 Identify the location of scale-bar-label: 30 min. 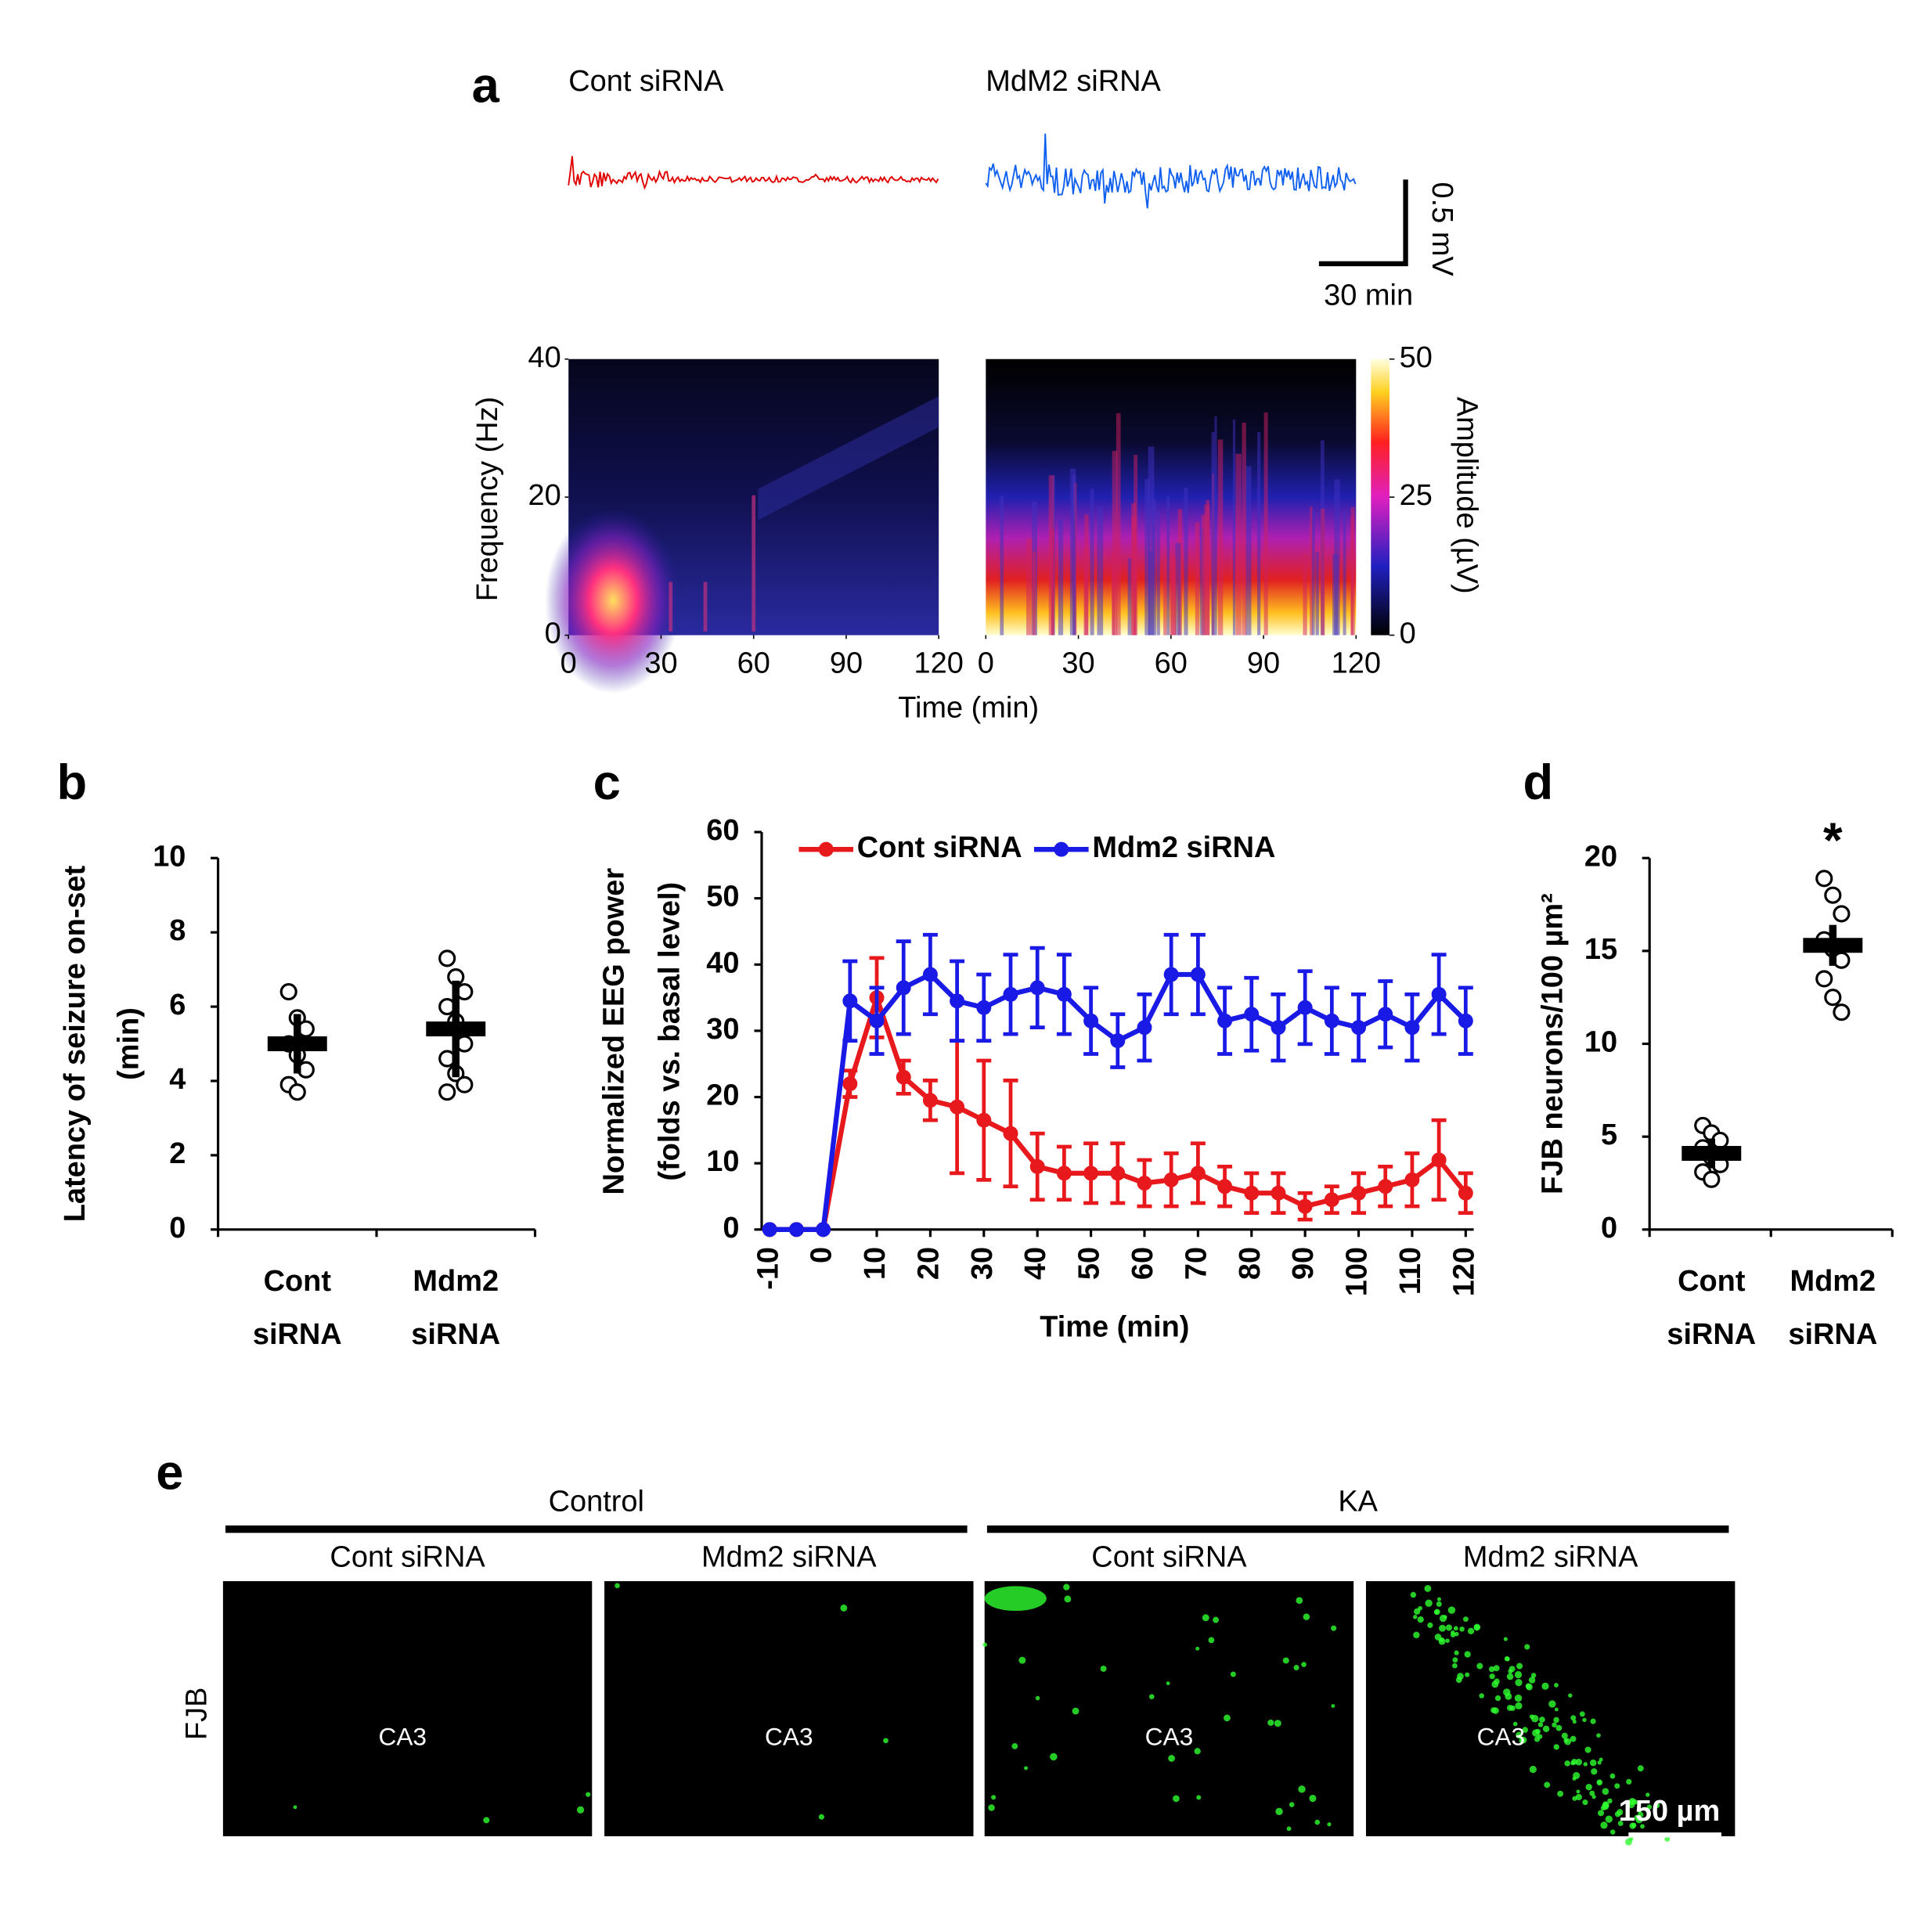
(1368, 295).